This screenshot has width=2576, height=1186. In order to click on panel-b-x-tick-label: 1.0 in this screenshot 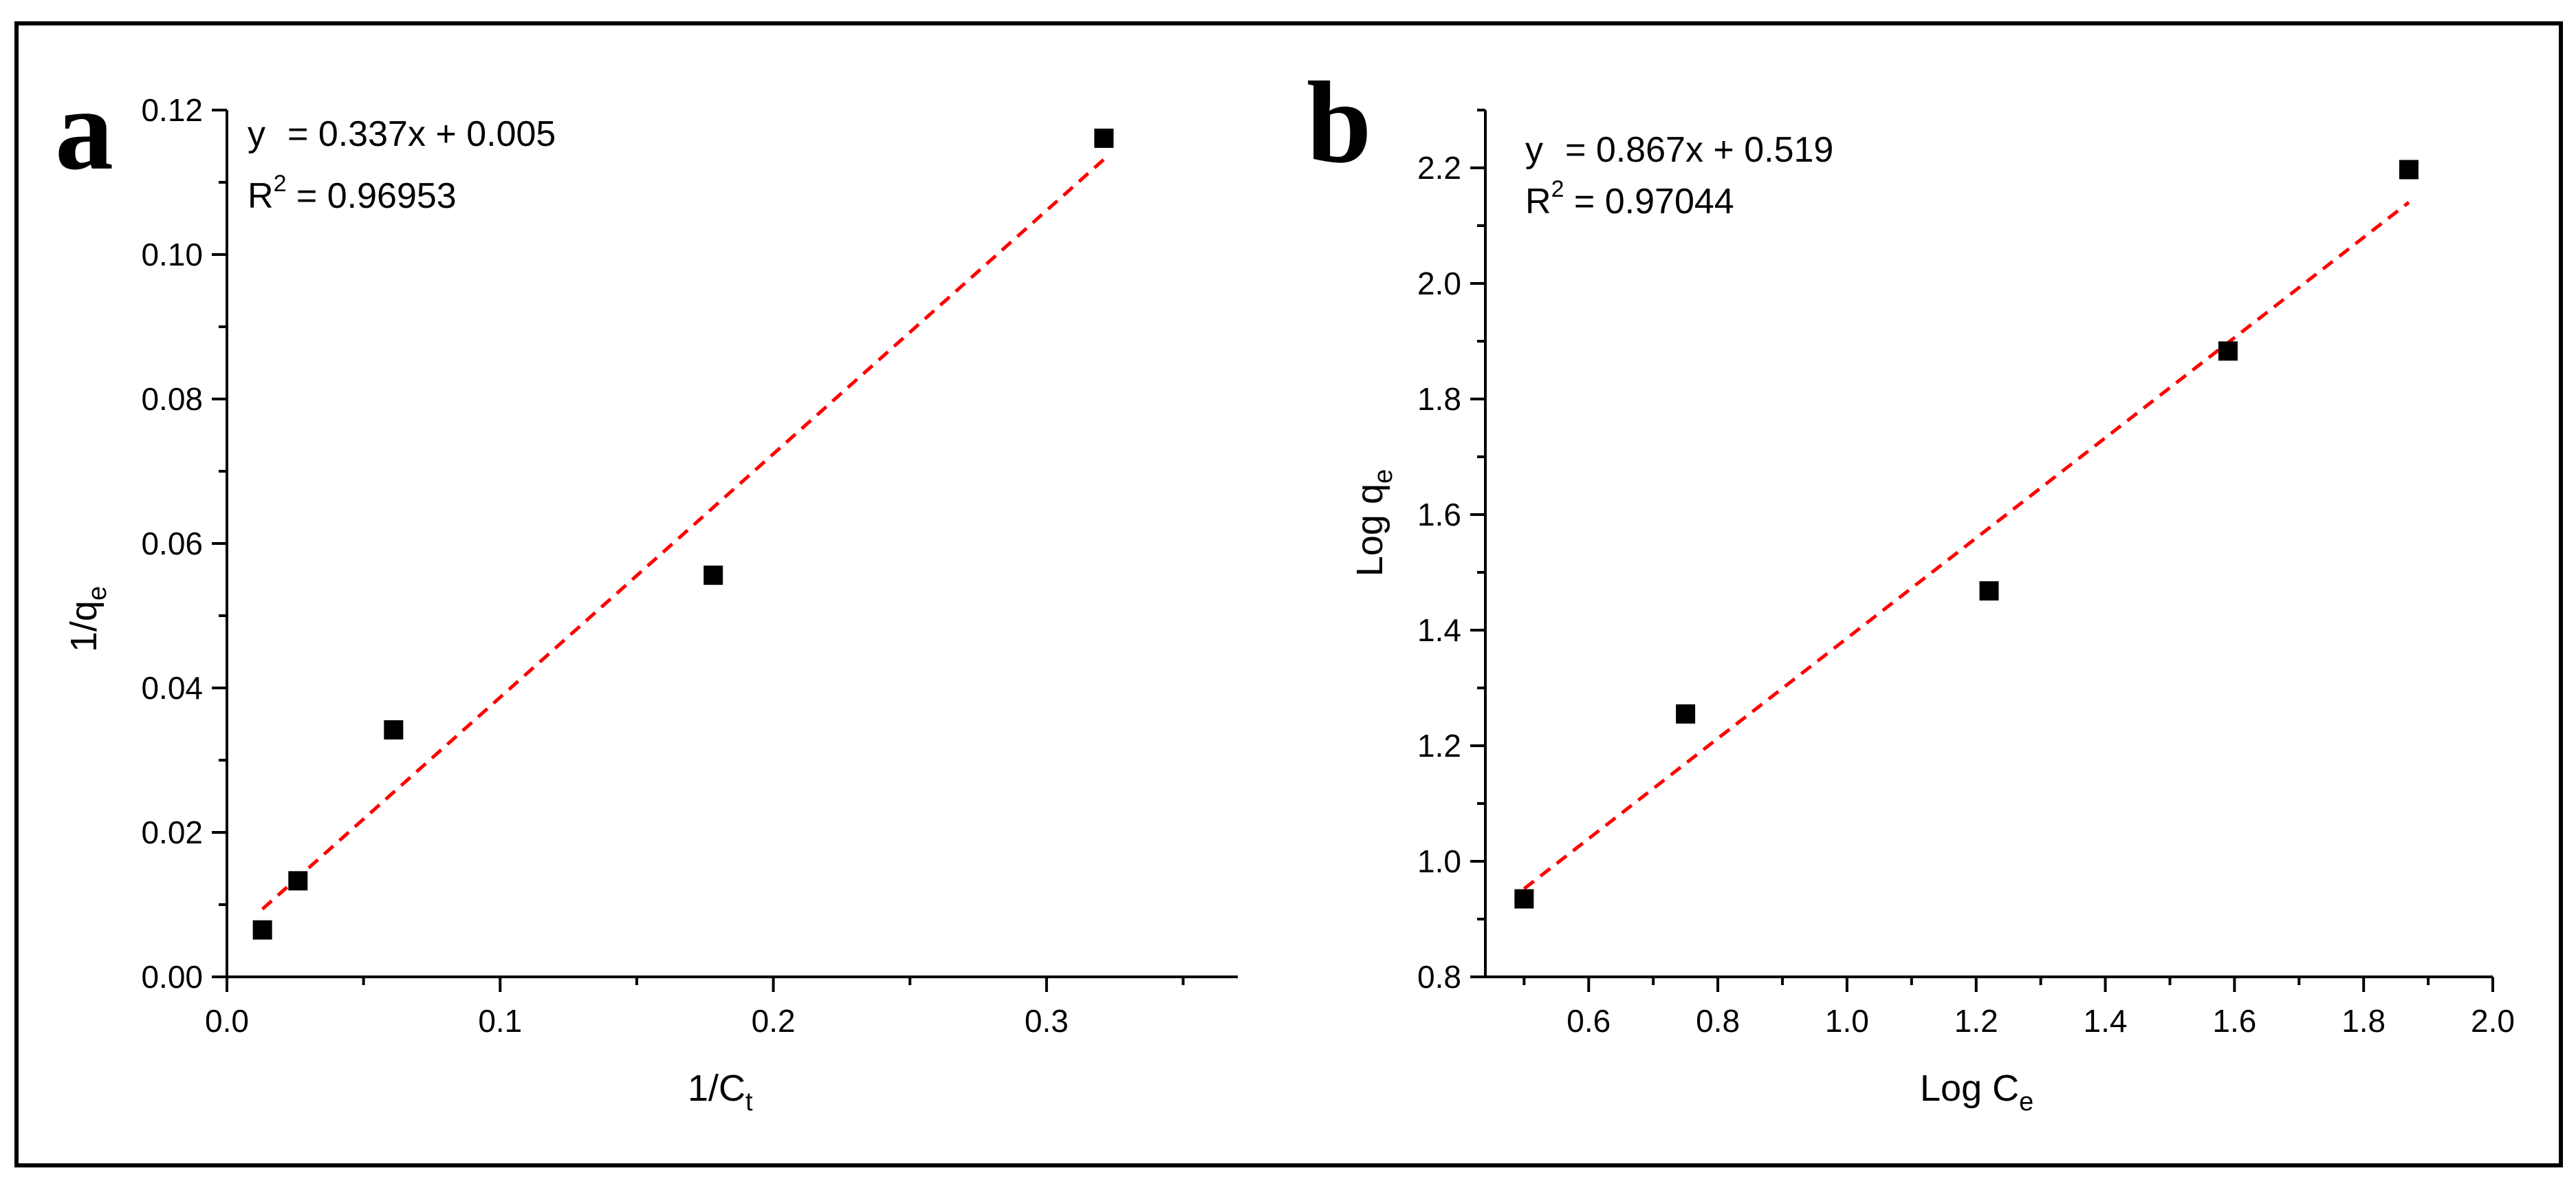, I will do `click(1847, 1021)`.